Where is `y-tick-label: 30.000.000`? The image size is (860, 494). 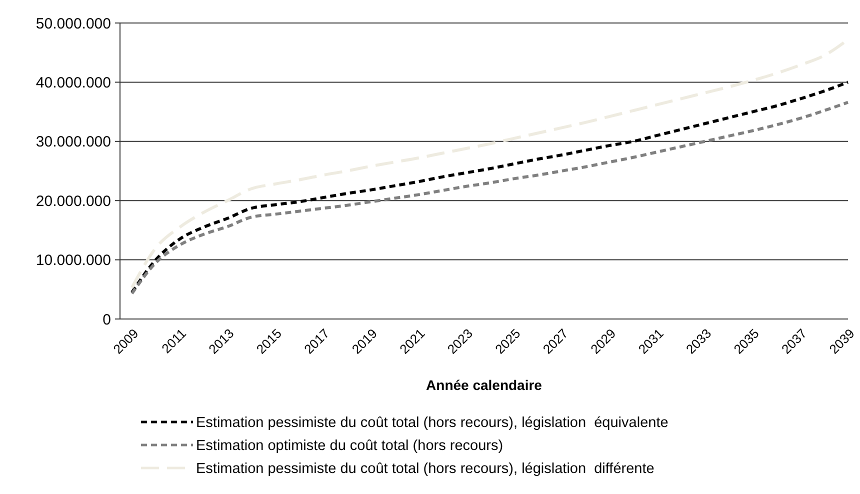
y-tick-label: 30.000.000 is located at coordinates (73, 142).